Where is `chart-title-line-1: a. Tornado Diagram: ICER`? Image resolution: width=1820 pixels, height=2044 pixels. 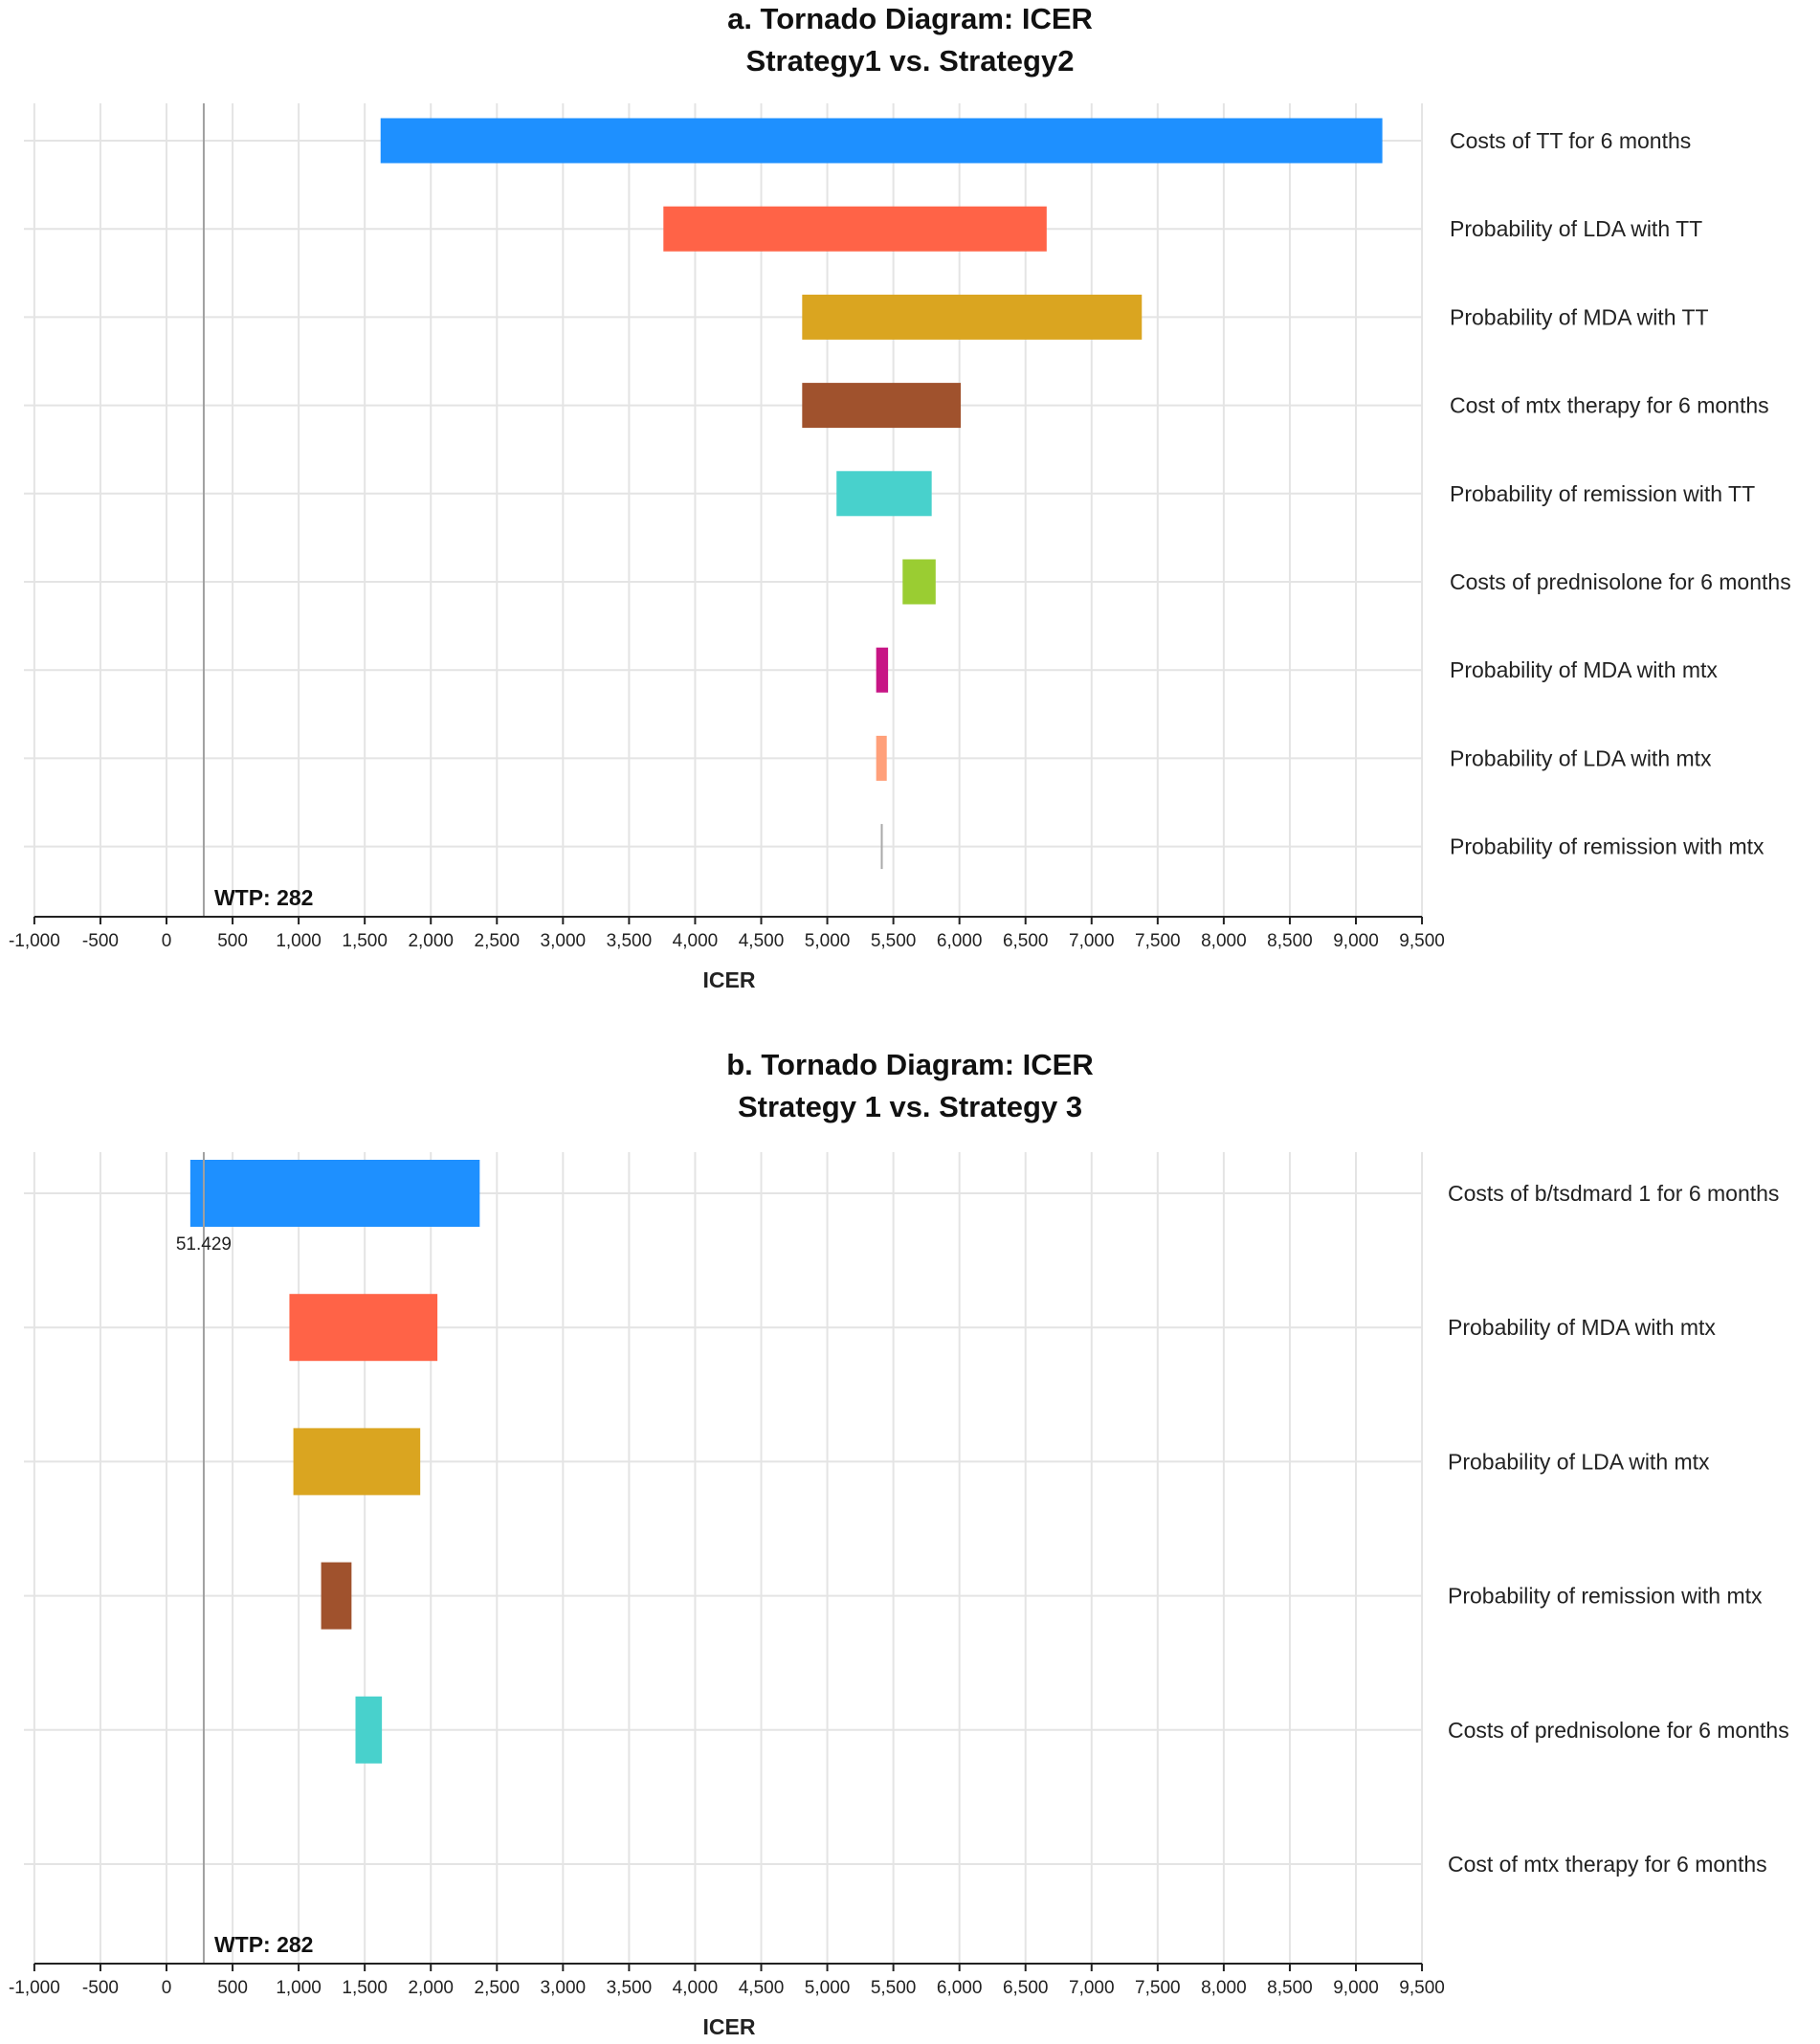
chart-title-line-1: a. Tornado Diagram: ICER is located at coordinates (910, 18).